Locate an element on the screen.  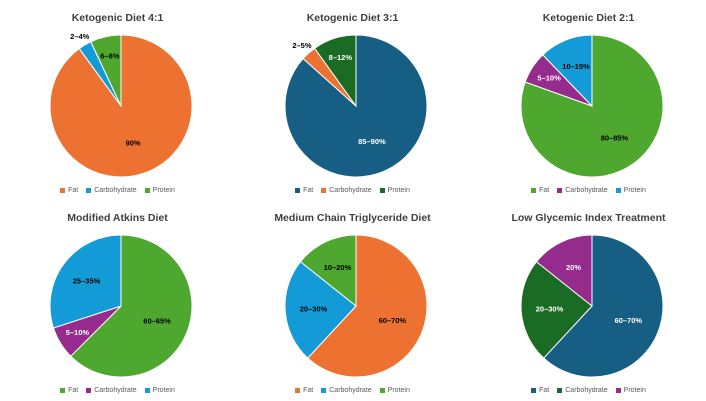
pie-plot: 80–85% 5–10%10–15% is located at coordinates (592, 106).